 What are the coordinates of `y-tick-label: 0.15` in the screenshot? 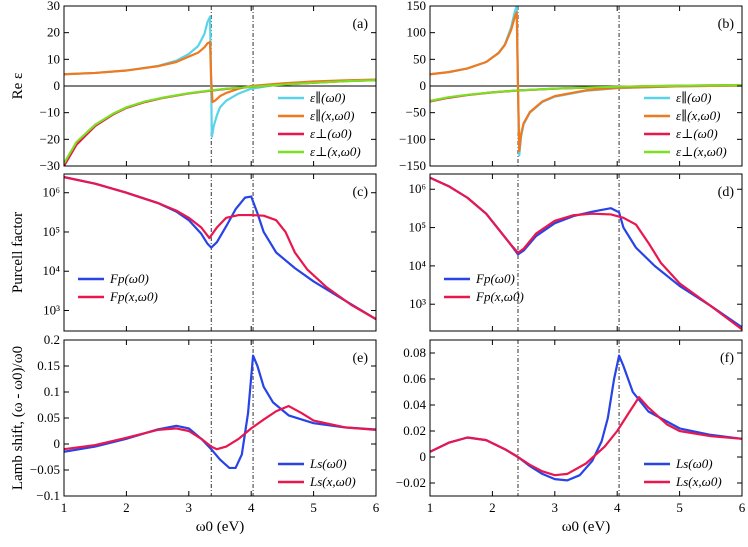 It's located at (48, 365).